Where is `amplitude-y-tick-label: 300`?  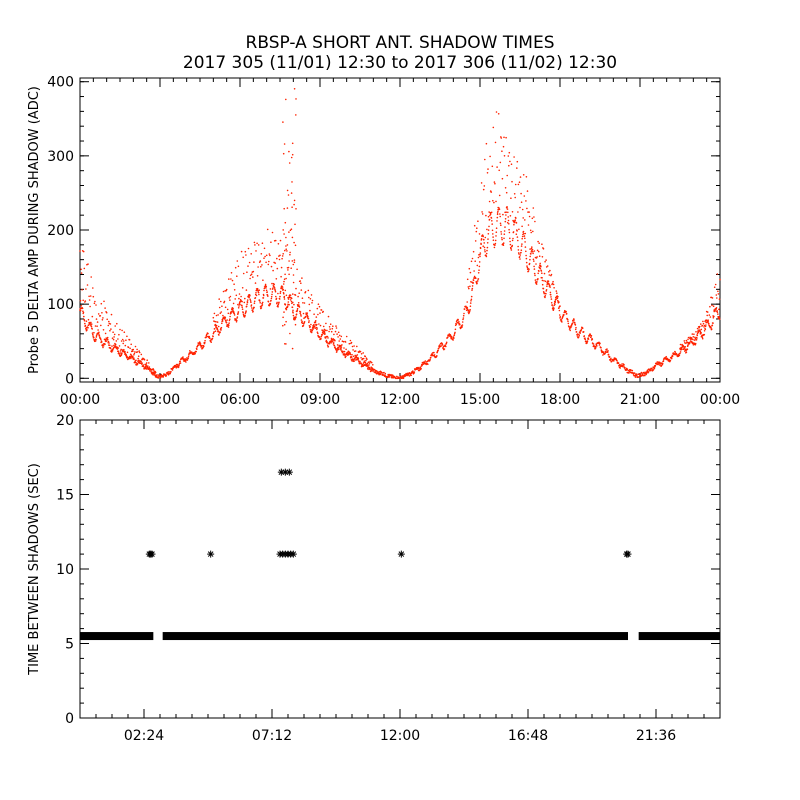
amplitude-y-tick-label: 300 is located at coordinates (60, 157).